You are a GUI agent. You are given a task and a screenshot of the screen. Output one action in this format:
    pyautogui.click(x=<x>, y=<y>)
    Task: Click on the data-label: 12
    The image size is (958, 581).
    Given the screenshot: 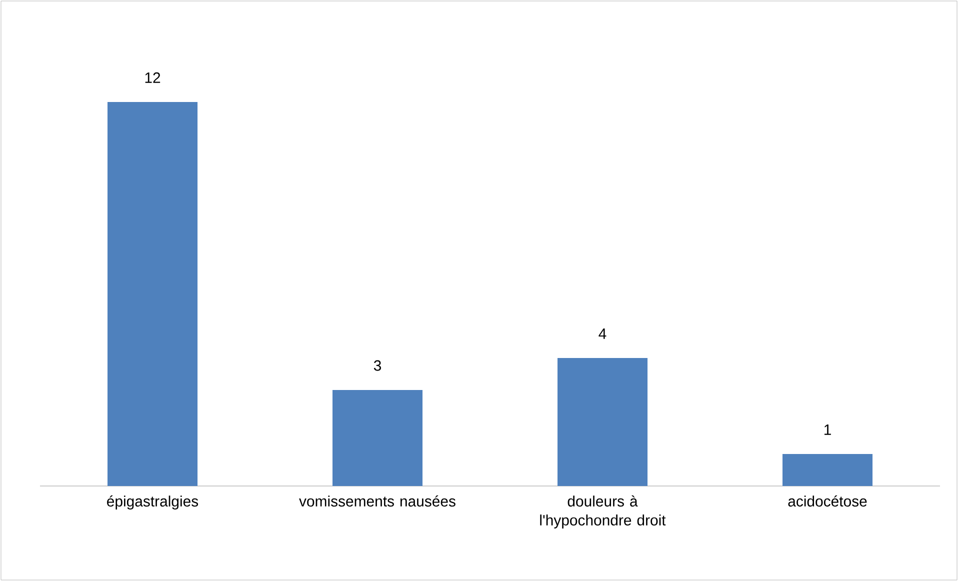 What is the action you would take?
    pyautogui.click(x=152, y=77)
    